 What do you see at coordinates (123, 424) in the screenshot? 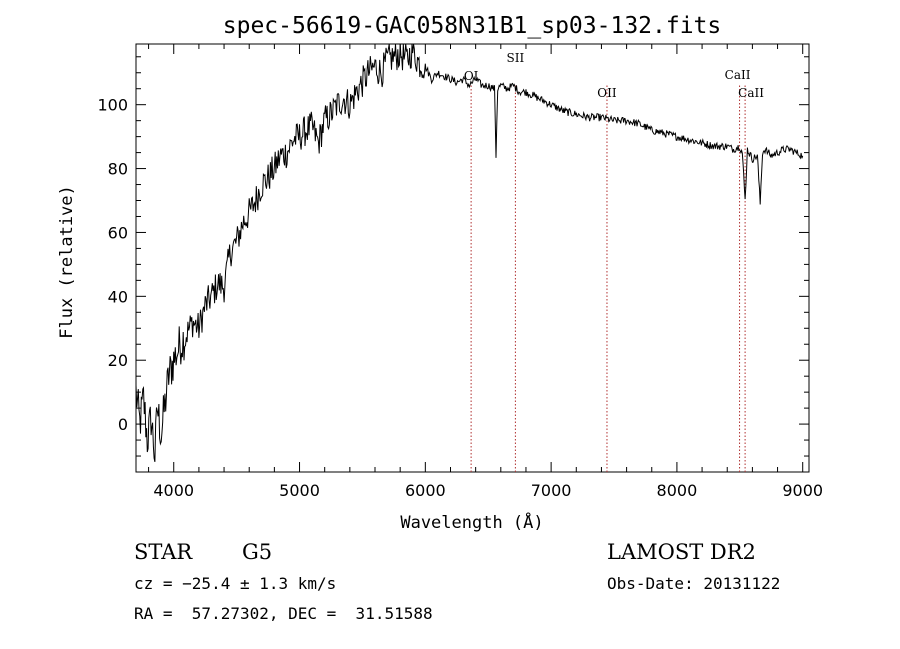
I see `y-tick-label: 0` at bounding box center [123, 424].